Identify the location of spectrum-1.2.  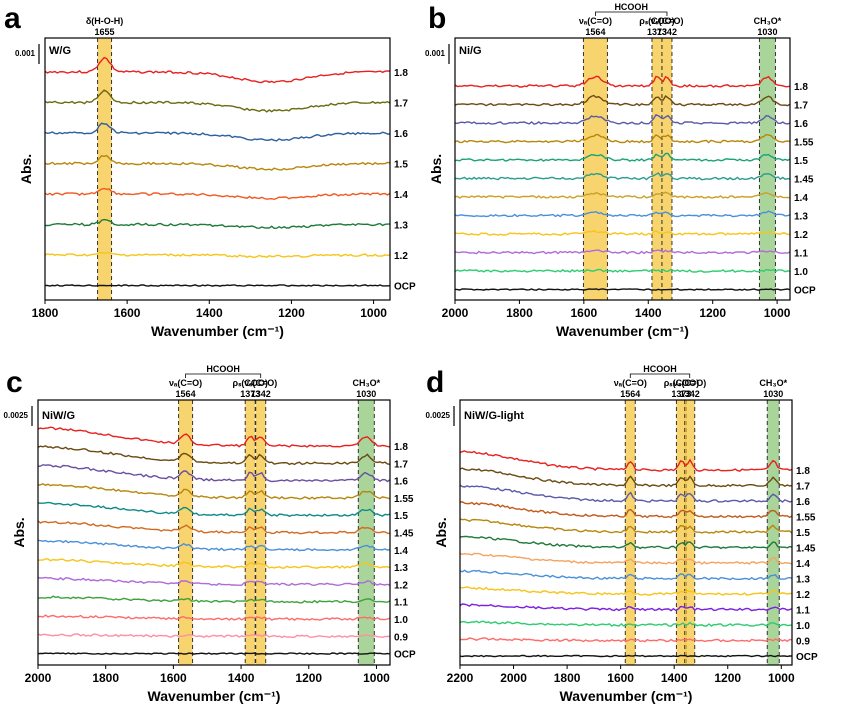
(214, 581).